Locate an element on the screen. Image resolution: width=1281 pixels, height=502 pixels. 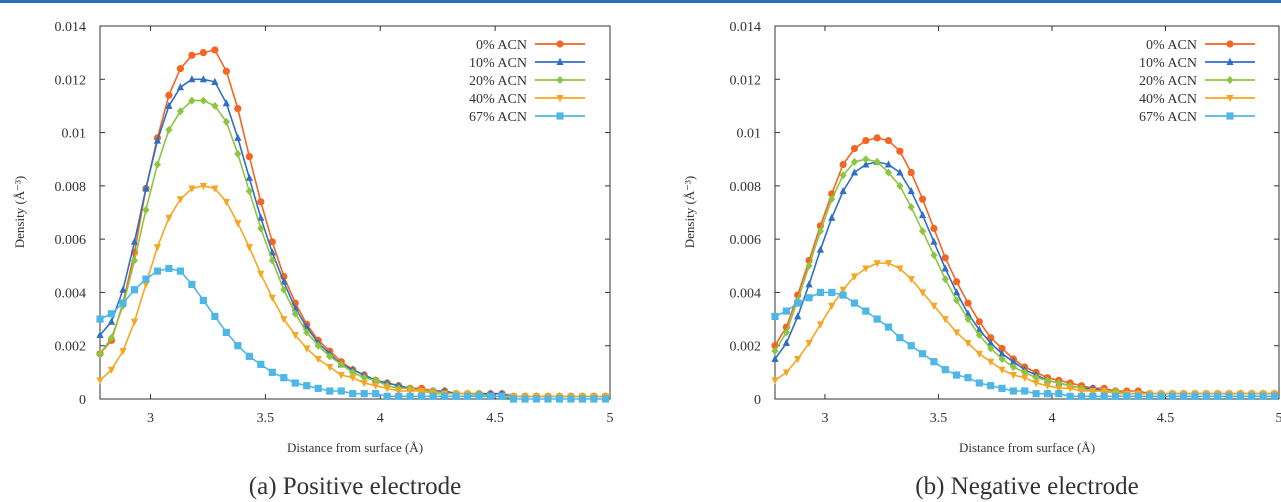
legend-label: 0% ACN is located at coordinates (501, 45).